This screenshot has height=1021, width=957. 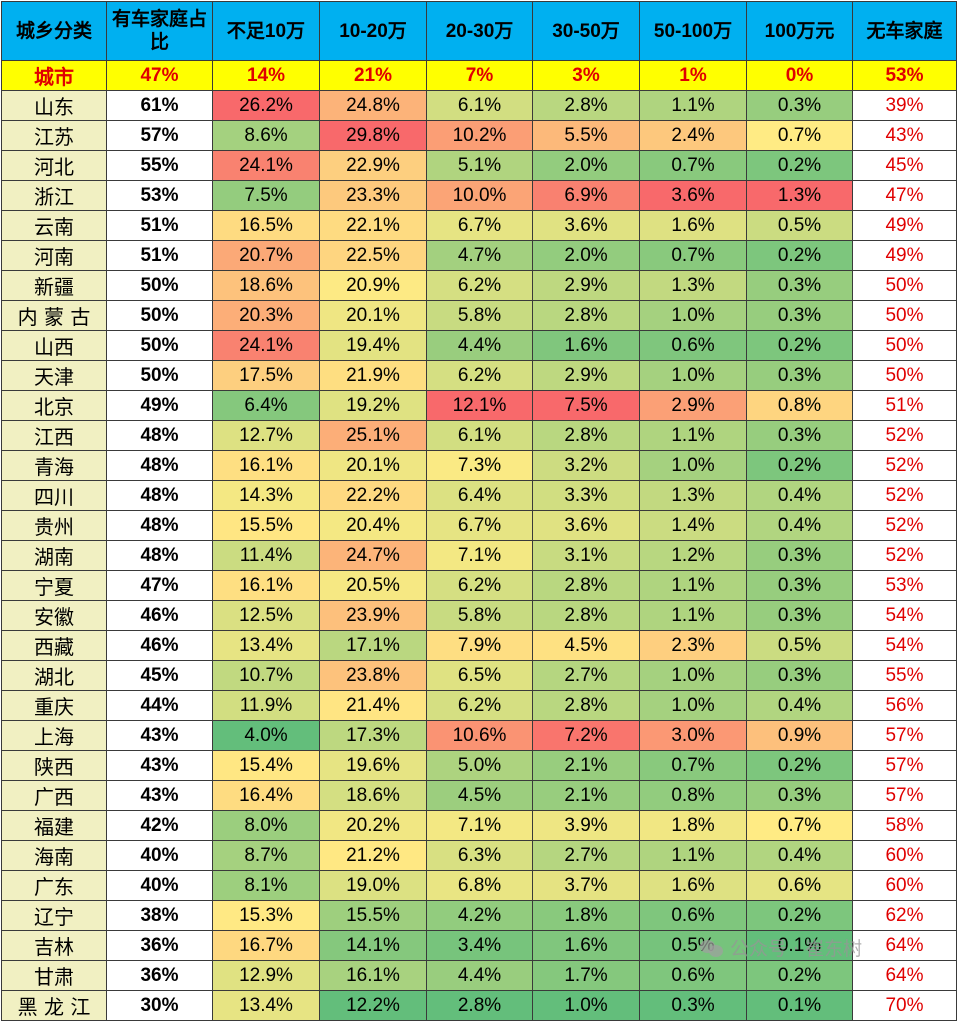 I want to click on value-cell: 4.5%, so click(x=479, y=795).